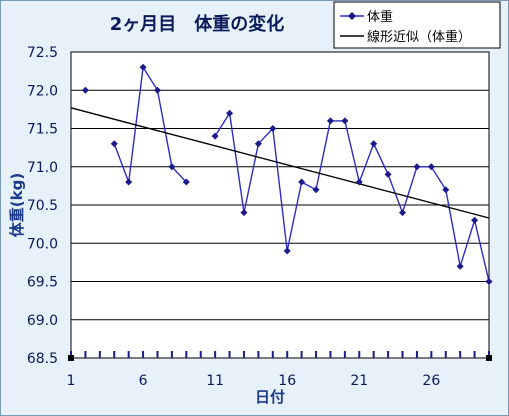 The width and height of the screenshot is (509, 416). Describe the element at coordinates (489, 358) in the screenshot. I see `axis-corner-marker-right` at that location.